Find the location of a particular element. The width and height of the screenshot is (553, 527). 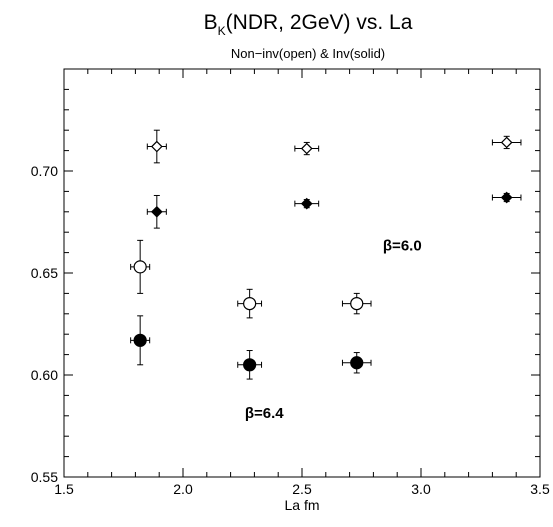

annotations: β=6.0 β=6.4 is located at coordinates (333, 330).